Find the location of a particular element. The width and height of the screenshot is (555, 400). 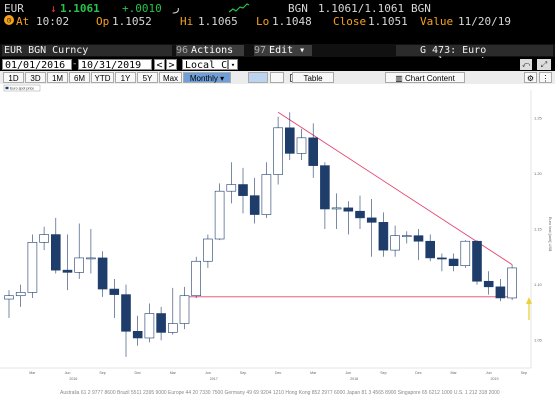

period-ytd-button: YTD is located at coordinates (102, 77).